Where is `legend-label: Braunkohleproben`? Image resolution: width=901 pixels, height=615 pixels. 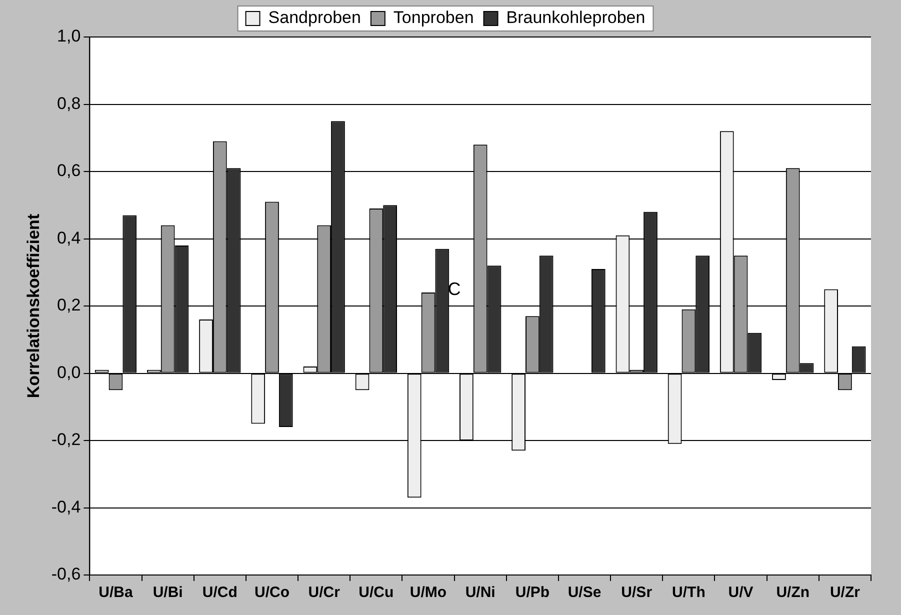 legend-label: Braunkohleproben is located at coordinates (576, 18).